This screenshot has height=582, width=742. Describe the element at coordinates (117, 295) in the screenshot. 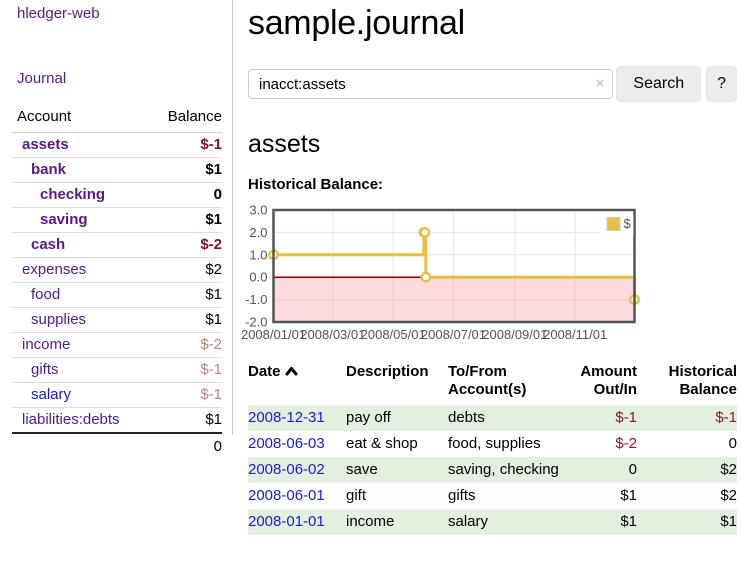

I see `account-row: food $1` at that location.